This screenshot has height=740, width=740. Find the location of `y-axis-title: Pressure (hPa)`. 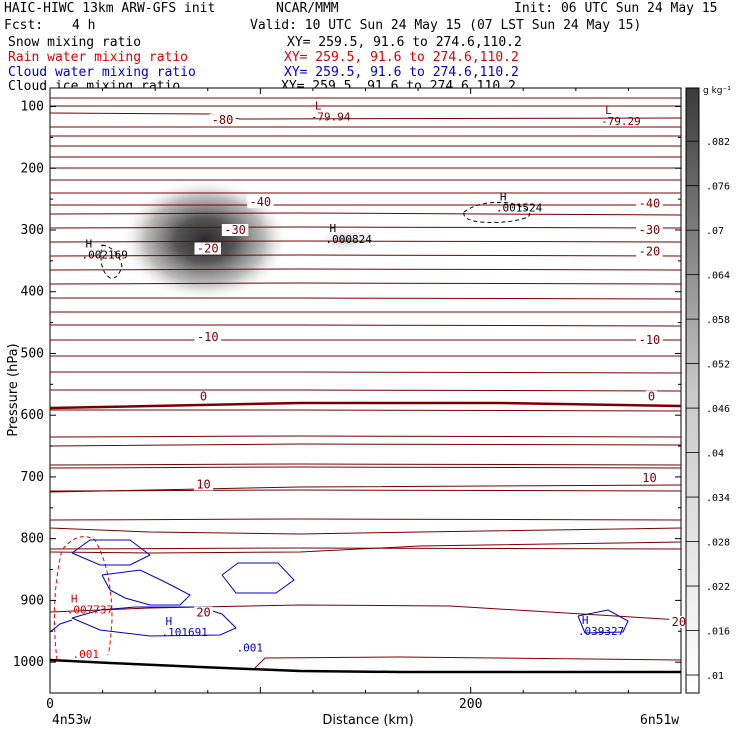

y-axis-title: Pressure (hPa) is located at coordinates (13, 389).